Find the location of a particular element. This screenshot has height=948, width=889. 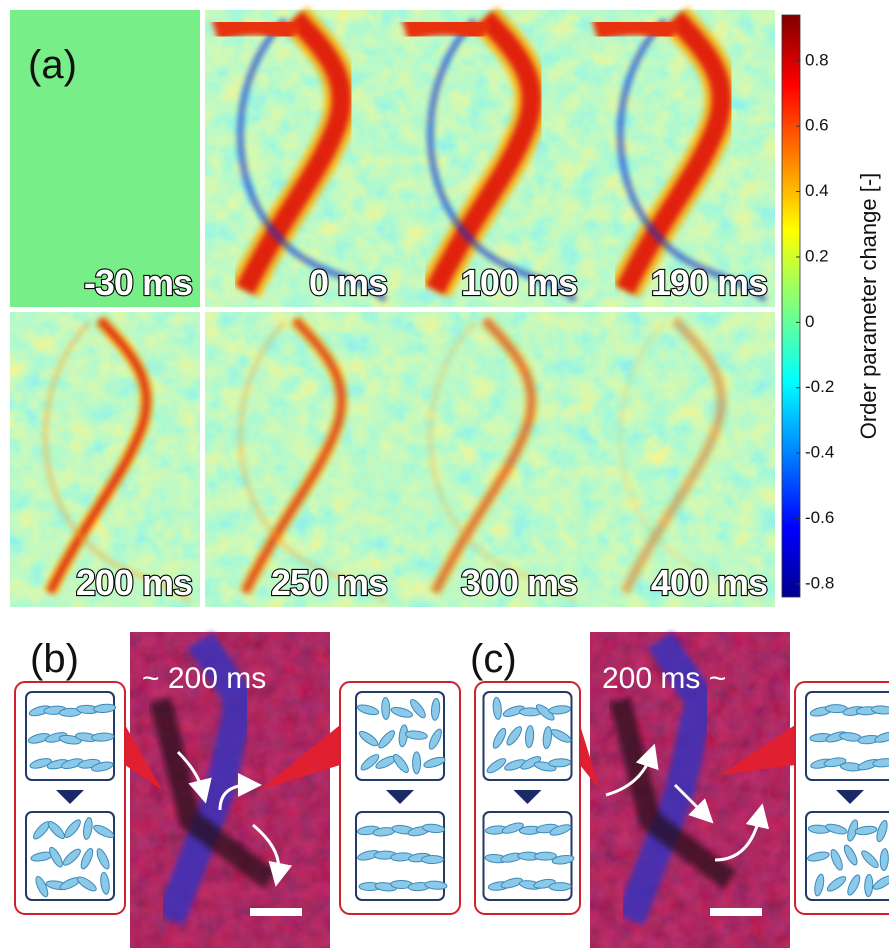

frame: 100 ms is located at coordinates (490, 156).